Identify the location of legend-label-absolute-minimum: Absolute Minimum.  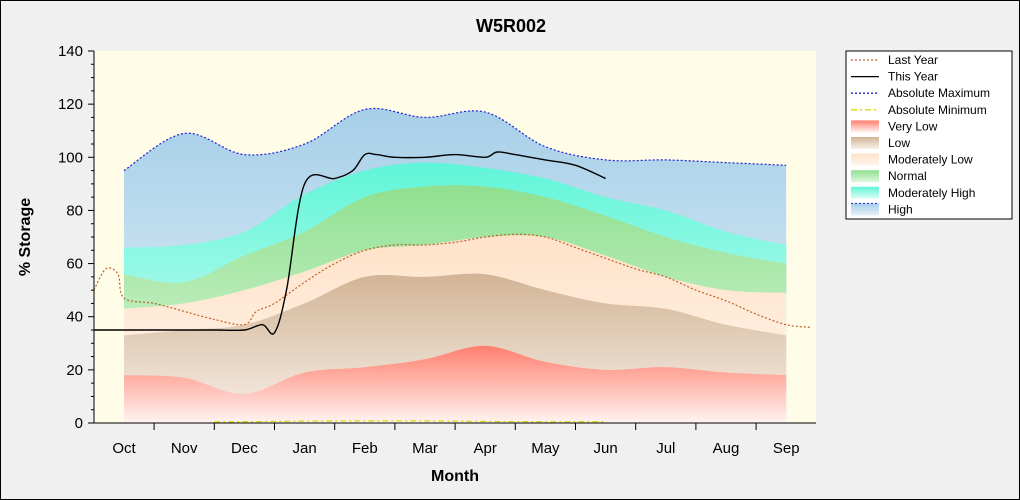
(937, 110).